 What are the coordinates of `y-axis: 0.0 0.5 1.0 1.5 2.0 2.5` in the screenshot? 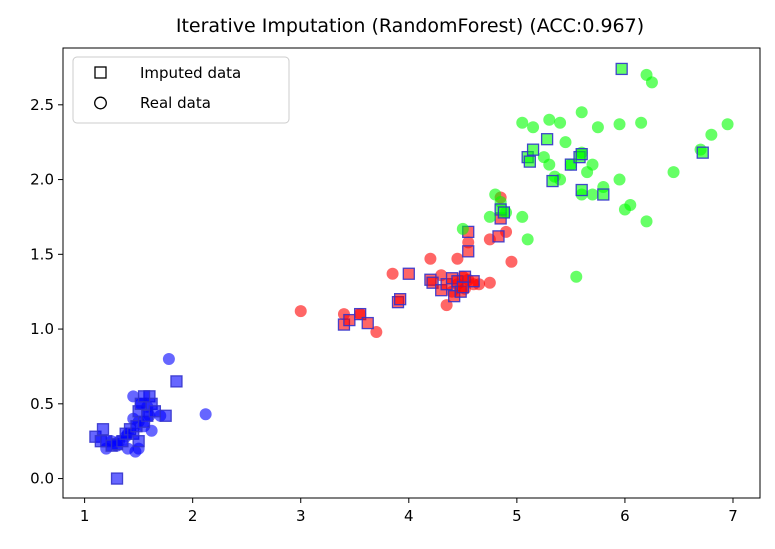 It's located at (46, 292).